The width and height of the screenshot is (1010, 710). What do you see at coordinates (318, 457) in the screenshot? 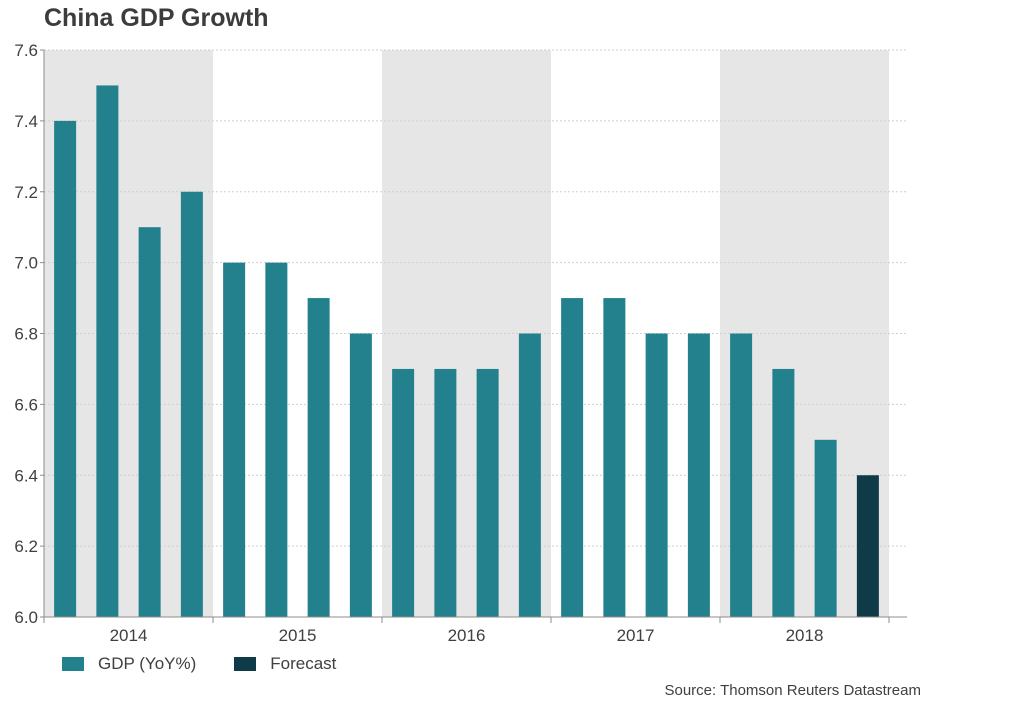
I see `bar-gdp-2015-Q3` at bounding box center [318, 457].